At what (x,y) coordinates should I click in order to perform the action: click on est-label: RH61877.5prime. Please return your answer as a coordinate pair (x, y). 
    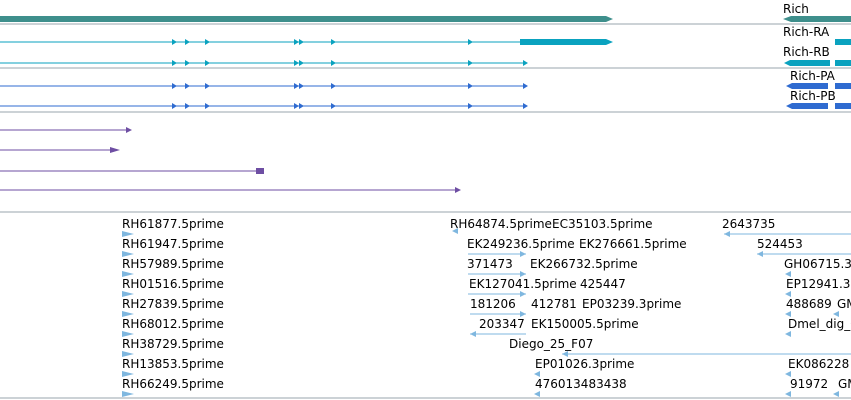
    Looking at the image, I should click on (173, 224).